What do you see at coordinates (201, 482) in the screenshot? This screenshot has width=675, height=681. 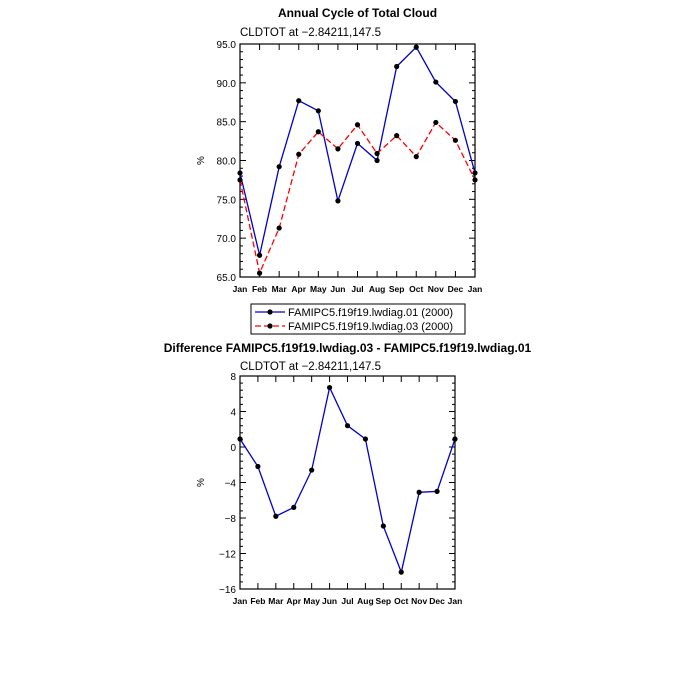 I see `panel2-y-axis-label: %` at bounding box center [201, 482].